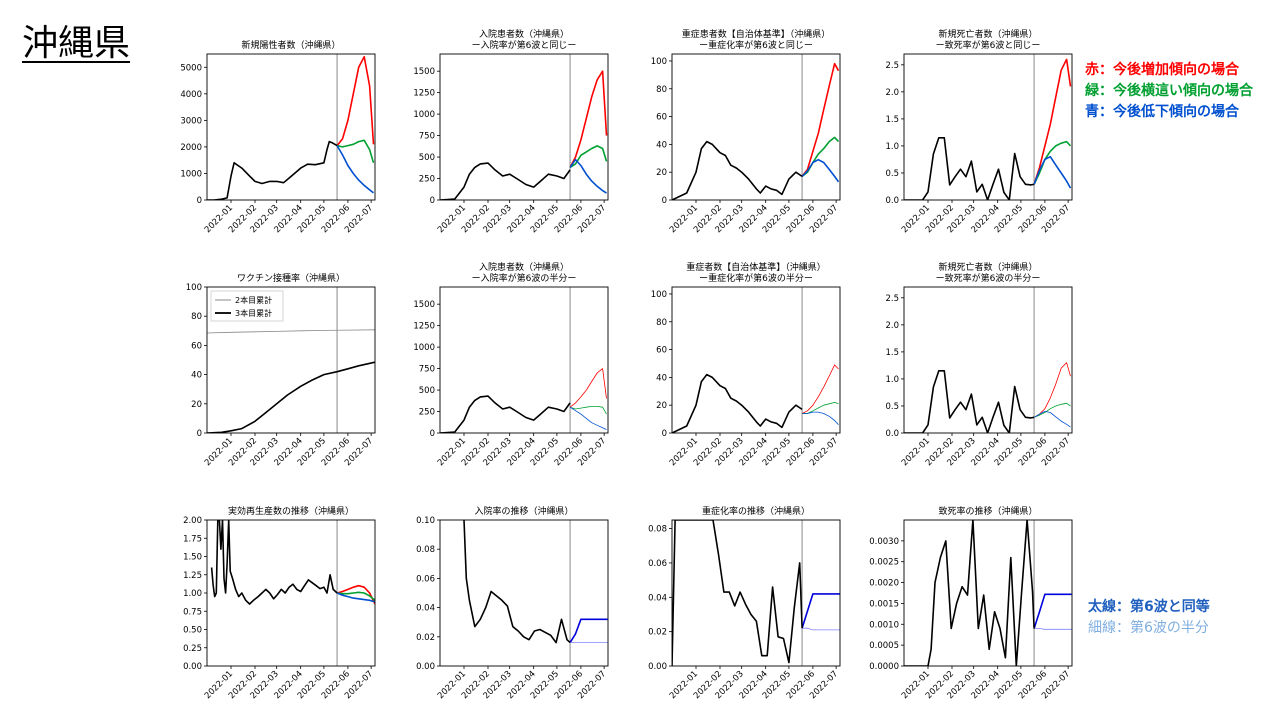 The height and width of the screenshot is (720, 1280). What do you see at coordinates (192, 521) in the screenshot?
I see `y-tick-label: 2.00` at bounding box center [192, 521].